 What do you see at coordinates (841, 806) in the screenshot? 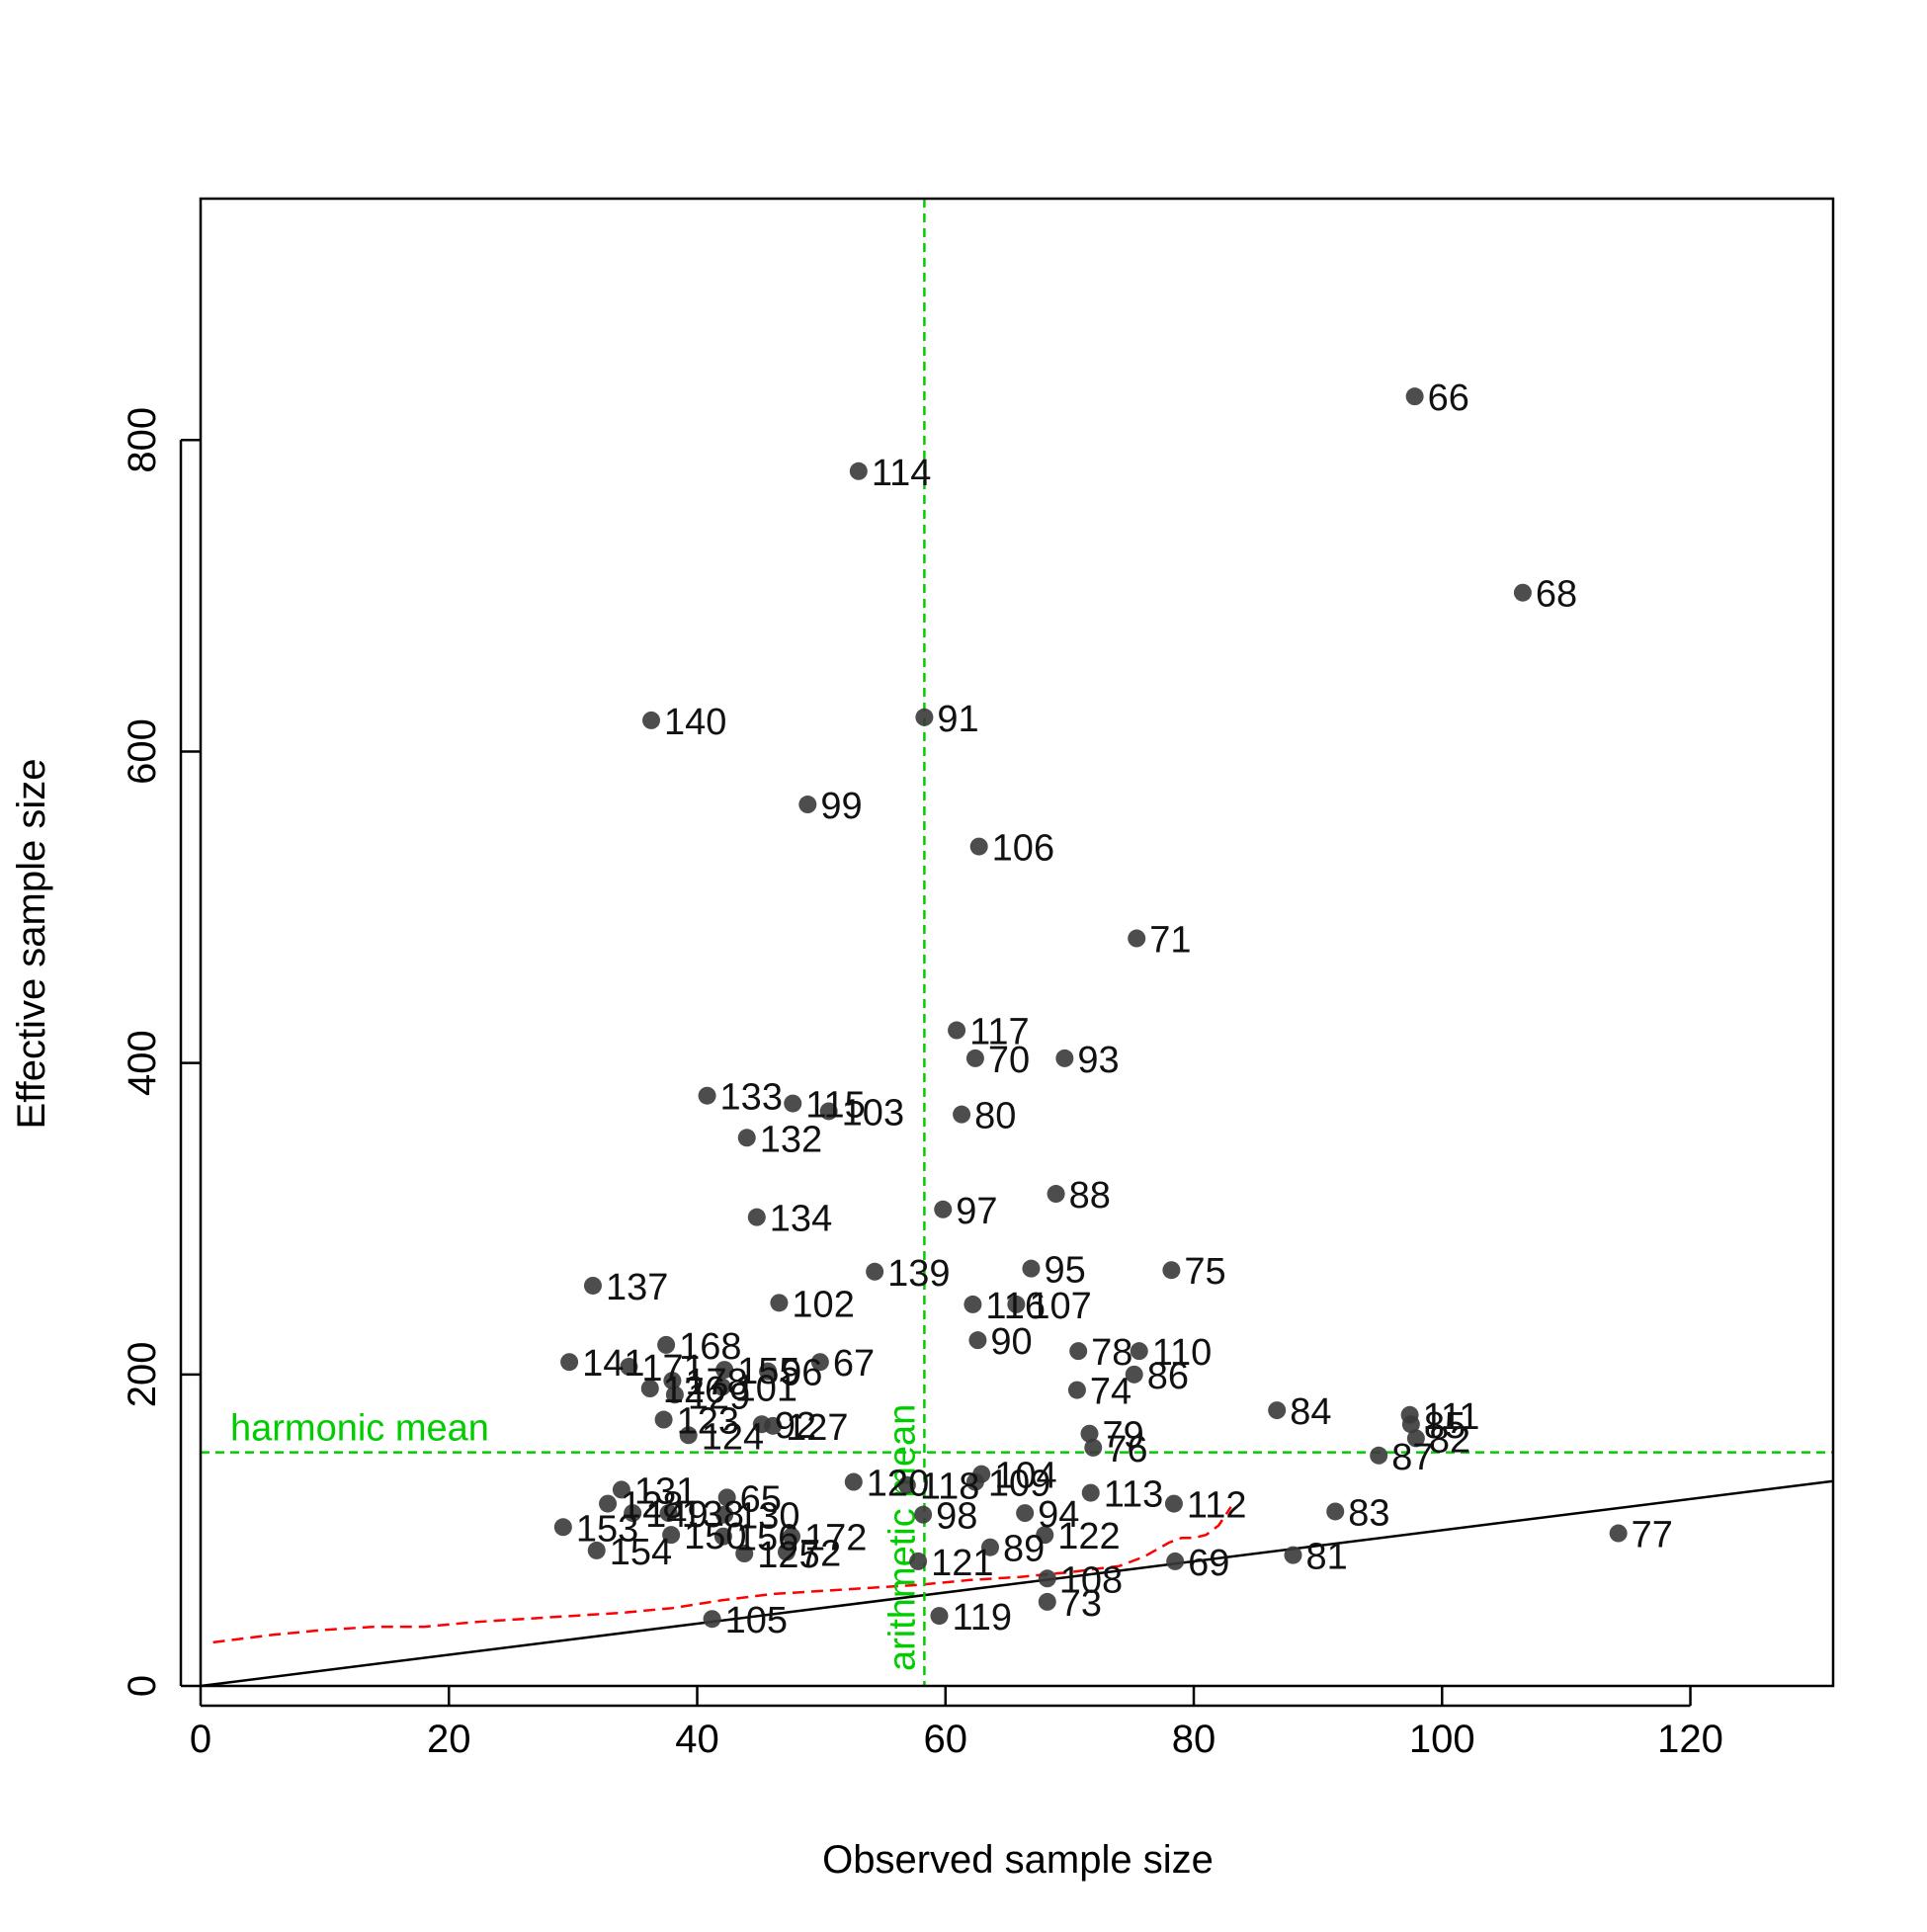
I see `data-point-label: 99` at bounding box center [841, 806].